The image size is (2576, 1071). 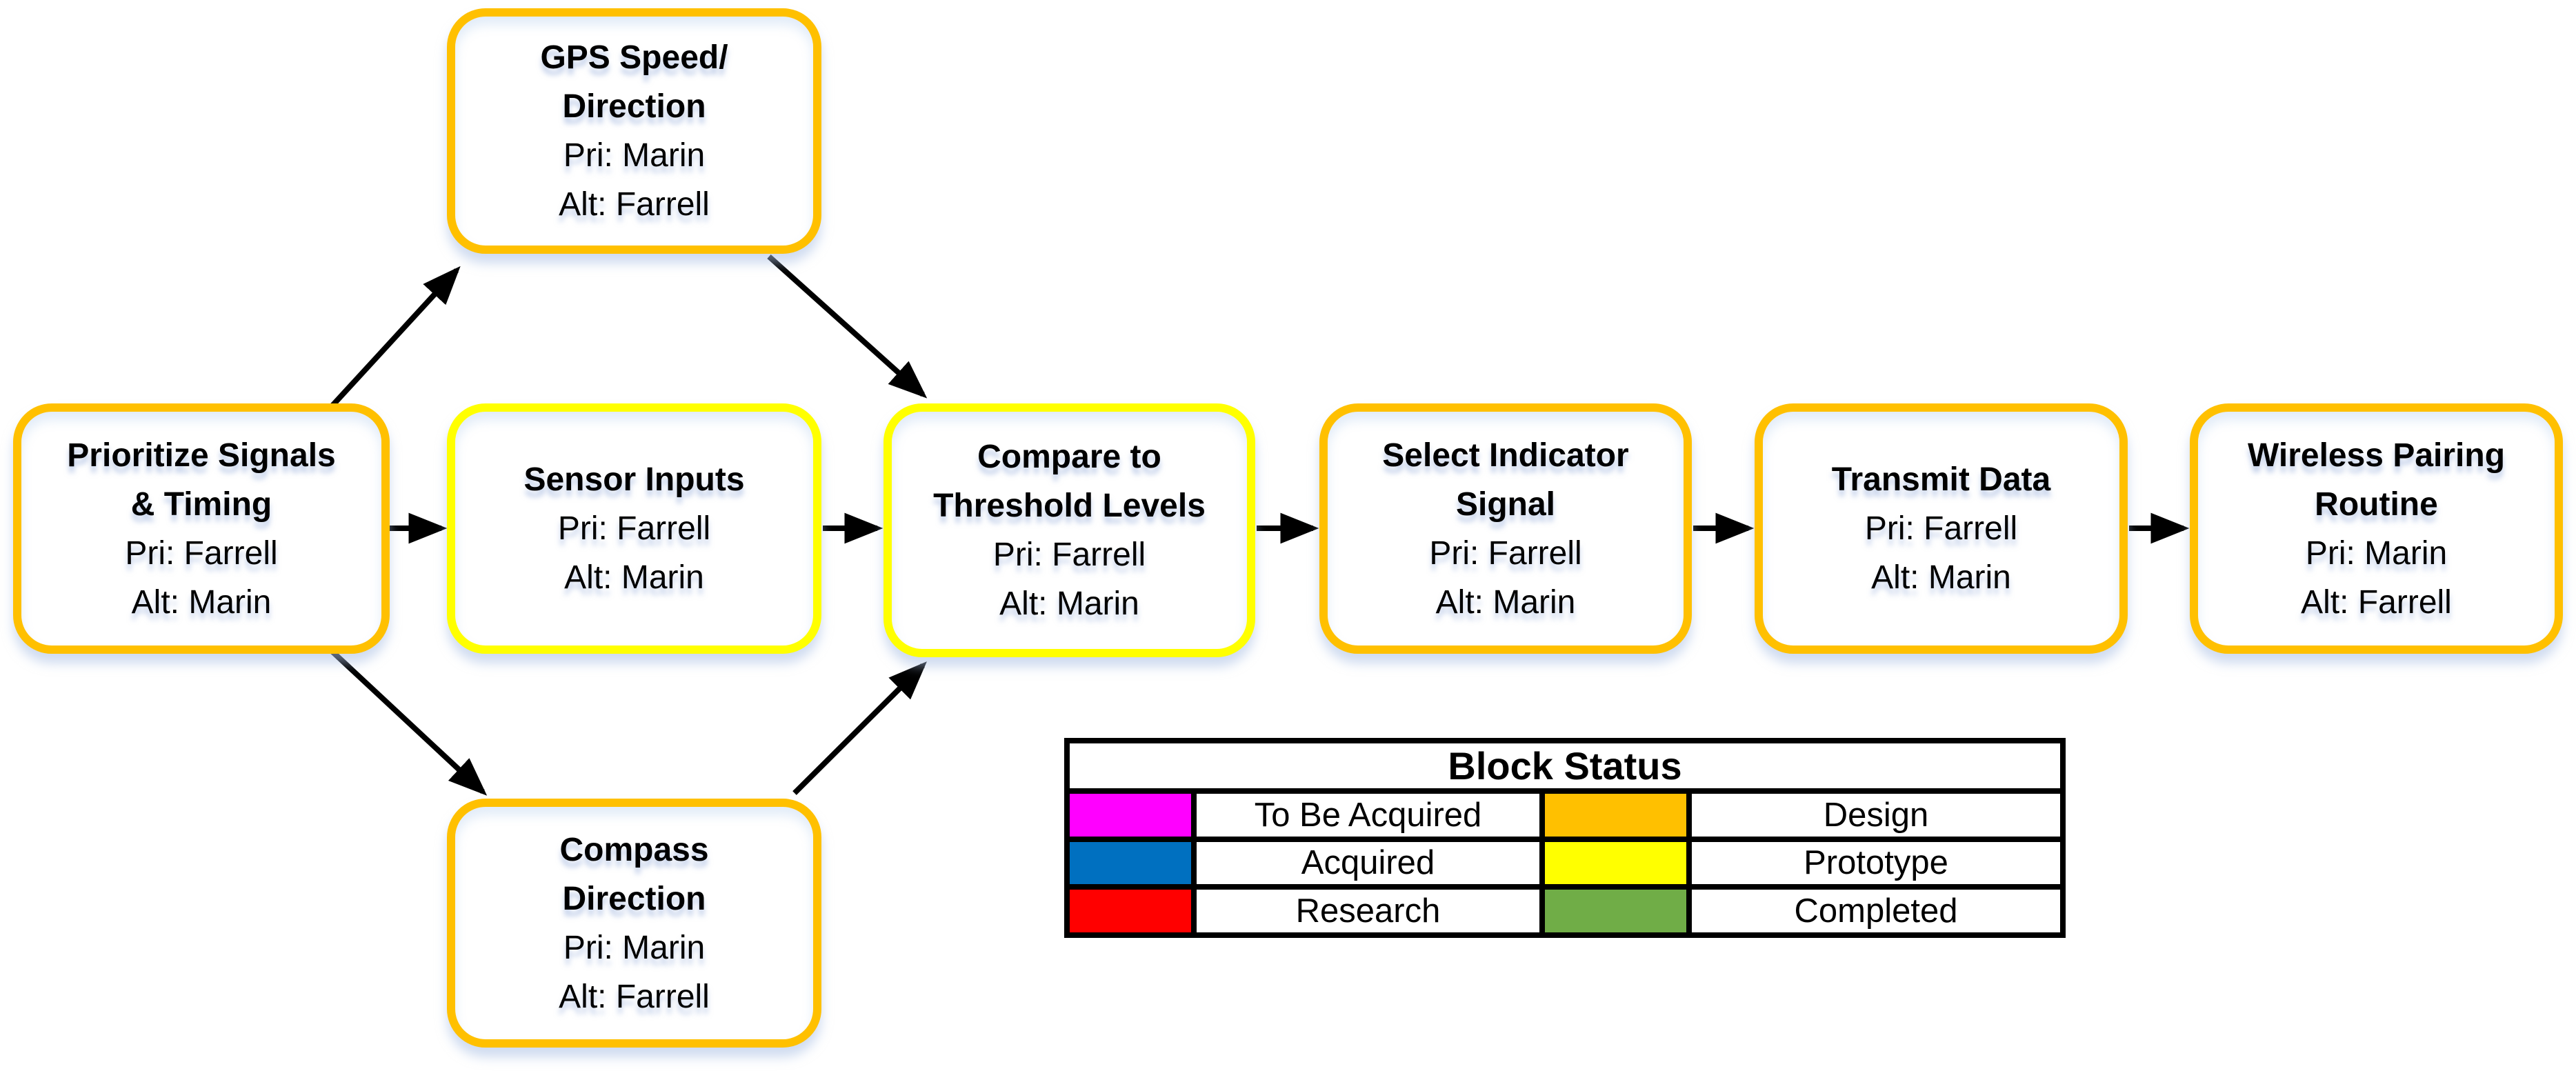 What do you see at coordinates (395, 337) in the screenshot?
I see `arrow-prioritize-to-gps` at bounding box center [395, 337].